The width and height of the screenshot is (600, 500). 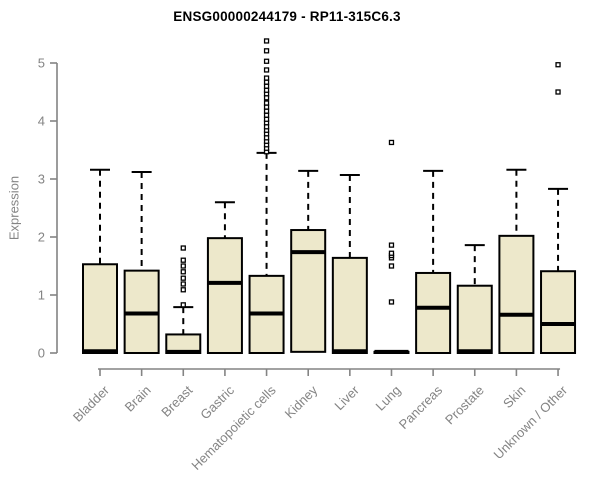 I want to click on x-category-label: Unknown / Other, so click(x=531, y=422).